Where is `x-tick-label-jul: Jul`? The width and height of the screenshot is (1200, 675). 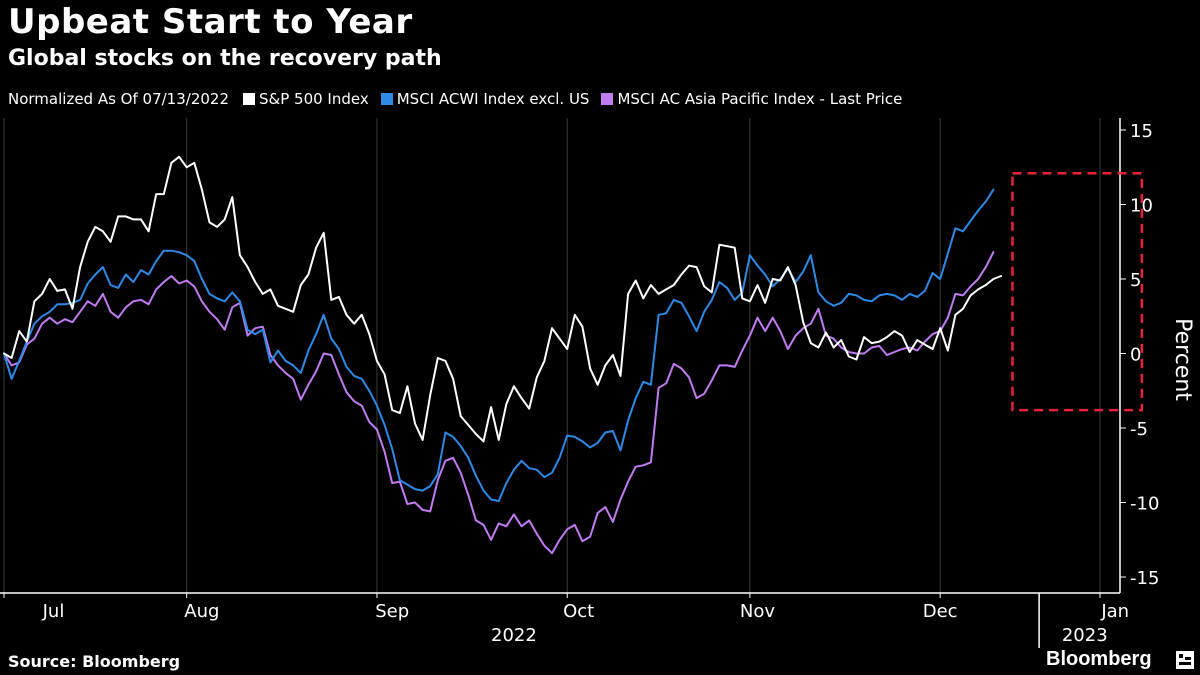
x-tick-label-jul: Jul is located at coordinates (53, 611).